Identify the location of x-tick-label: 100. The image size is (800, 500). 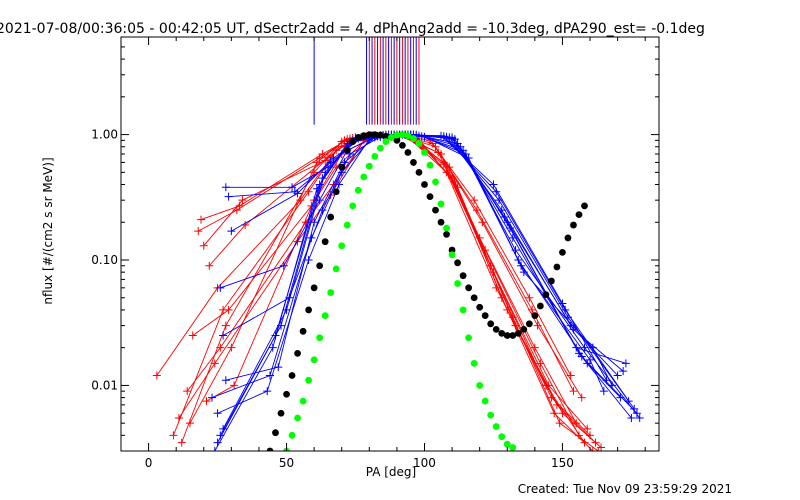
(424, 463).